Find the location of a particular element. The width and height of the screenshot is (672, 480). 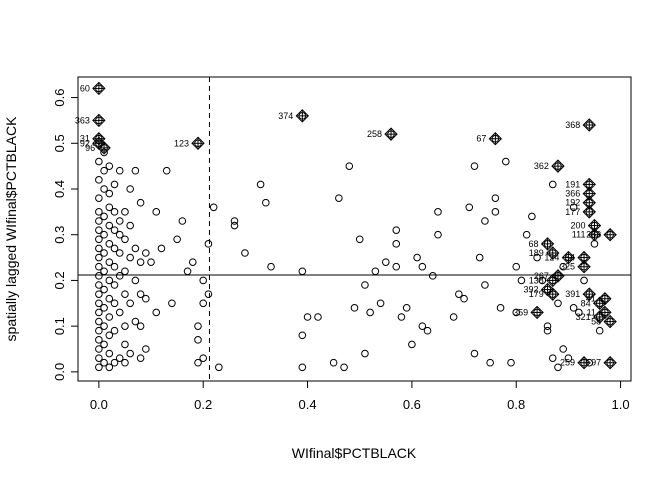

influential-point: 124 is located at coordinates (560, 257).